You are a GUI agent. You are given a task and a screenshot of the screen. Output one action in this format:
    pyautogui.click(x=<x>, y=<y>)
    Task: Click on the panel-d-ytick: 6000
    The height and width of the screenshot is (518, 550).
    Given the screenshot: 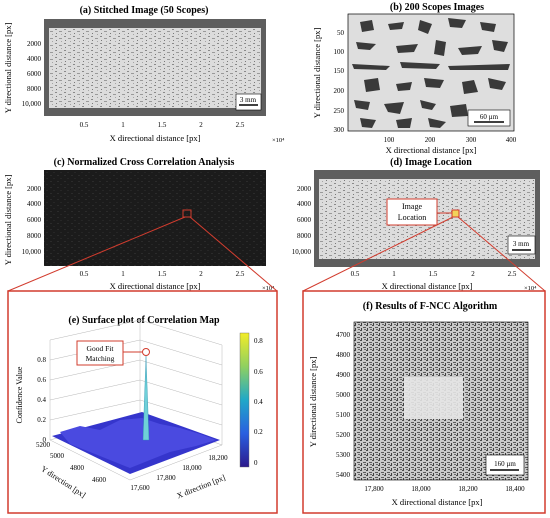 What is the action you would take?
    pyautogui.click(x=304, y=220)
    